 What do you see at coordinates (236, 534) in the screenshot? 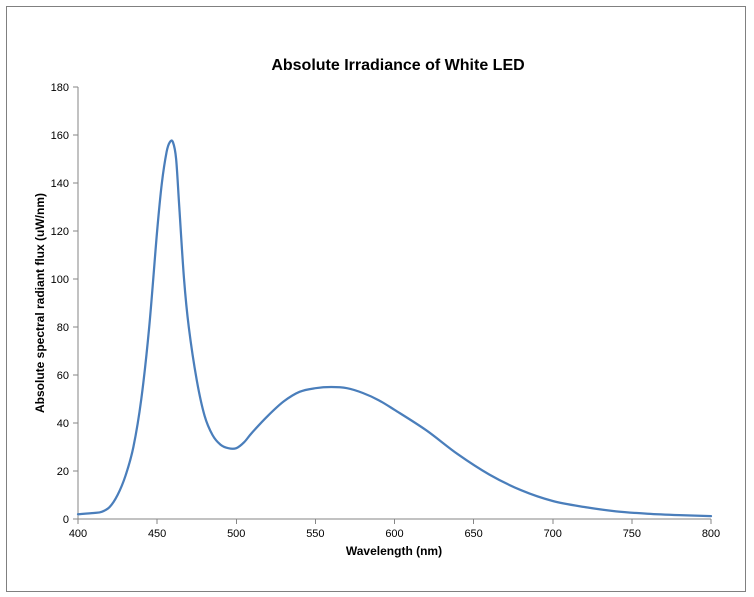
I see `x-tick-label: 500` at bounding box center [236, 534].